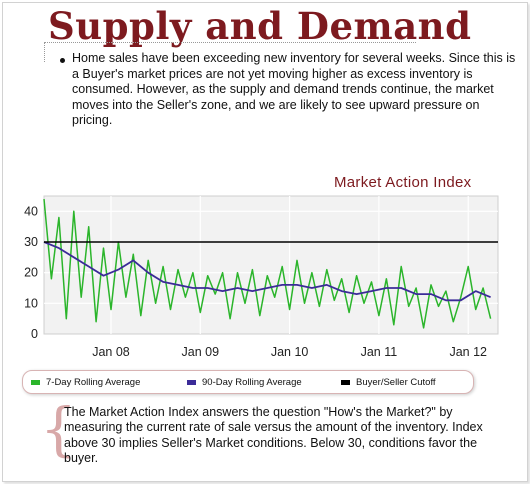  What do you see at coordinates (191, 382) in the screenshot?
I see `legend-swatch-90day` at bounding box center [191, 382].